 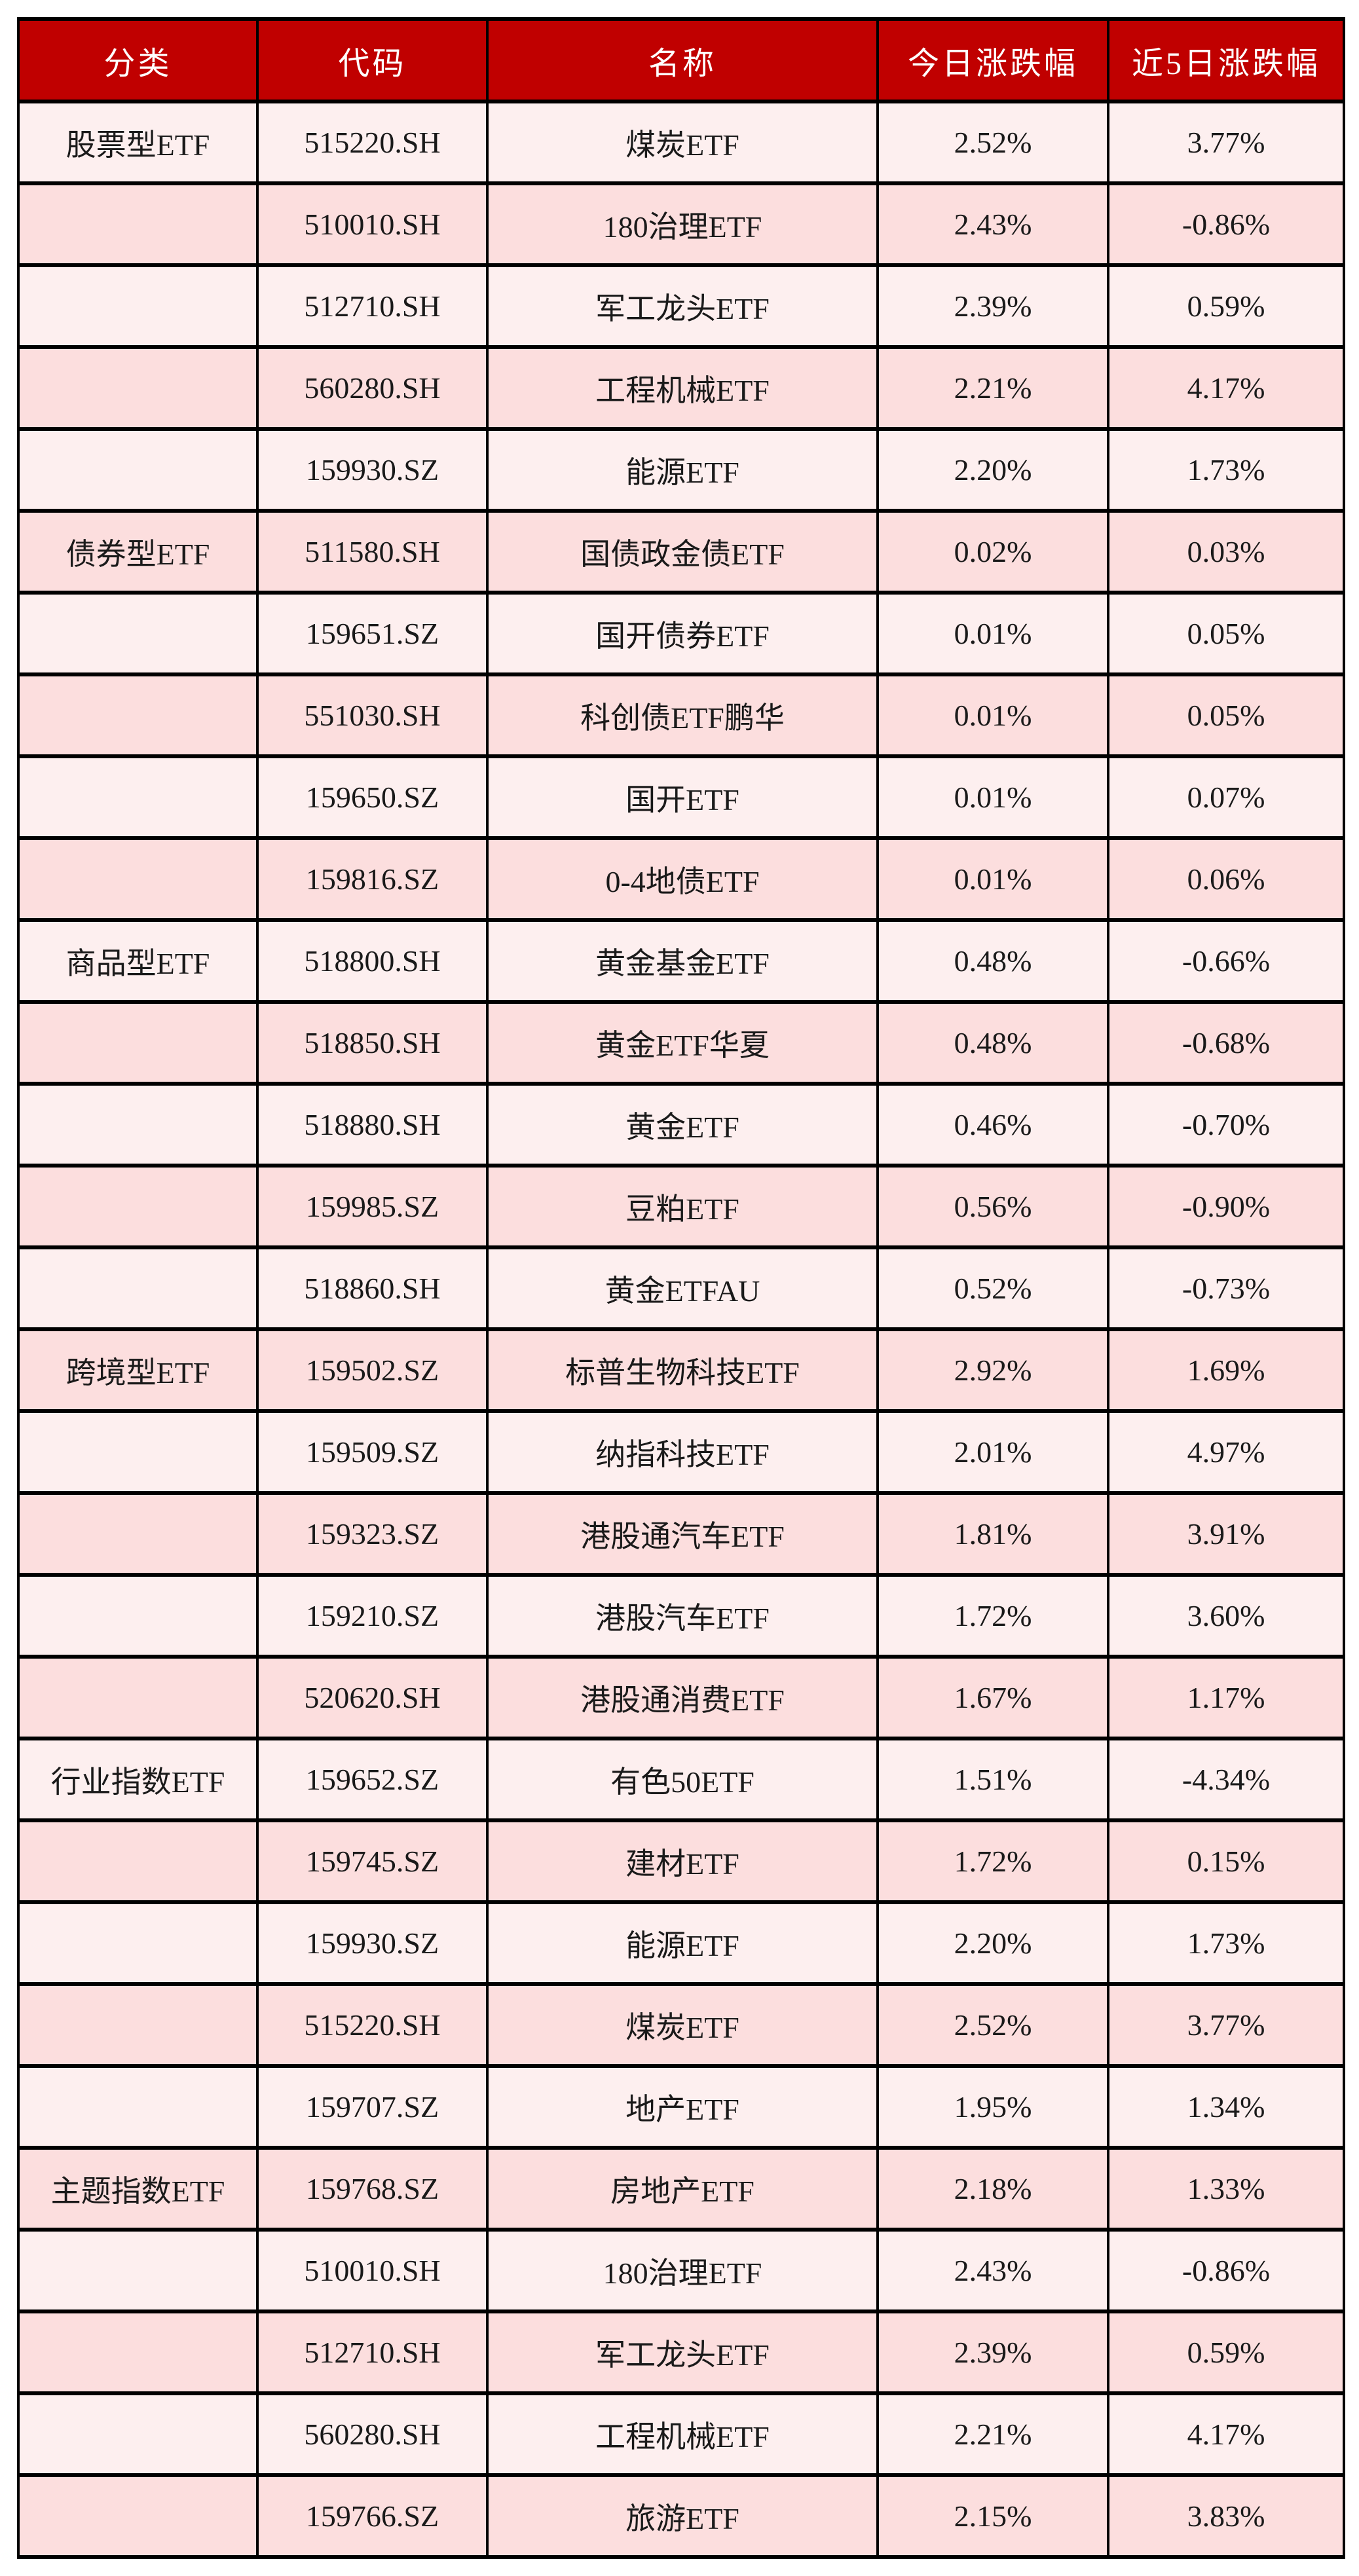 I want to click on name-cell: 能源ETF, so click(x=682, y=470).